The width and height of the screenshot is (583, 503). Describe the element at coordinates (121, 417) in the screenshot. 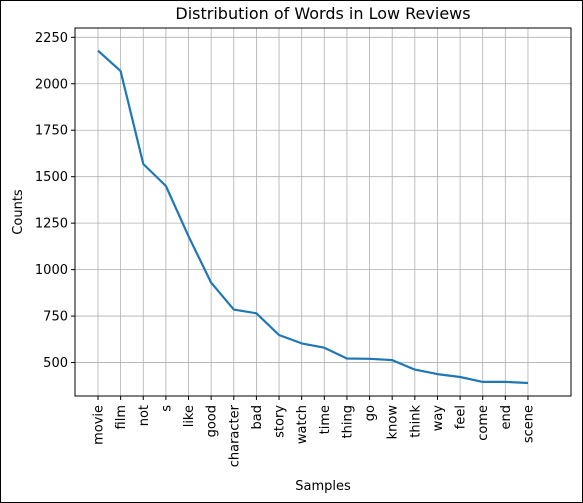

I see `x-tick-label: film` at that location.